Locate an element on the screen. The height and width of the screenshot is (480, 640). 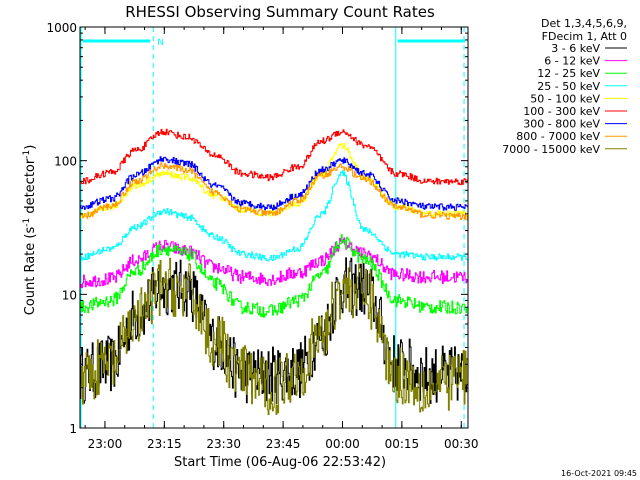
x-tick-label-1: 23:15 is located at coordinates (164, 444).